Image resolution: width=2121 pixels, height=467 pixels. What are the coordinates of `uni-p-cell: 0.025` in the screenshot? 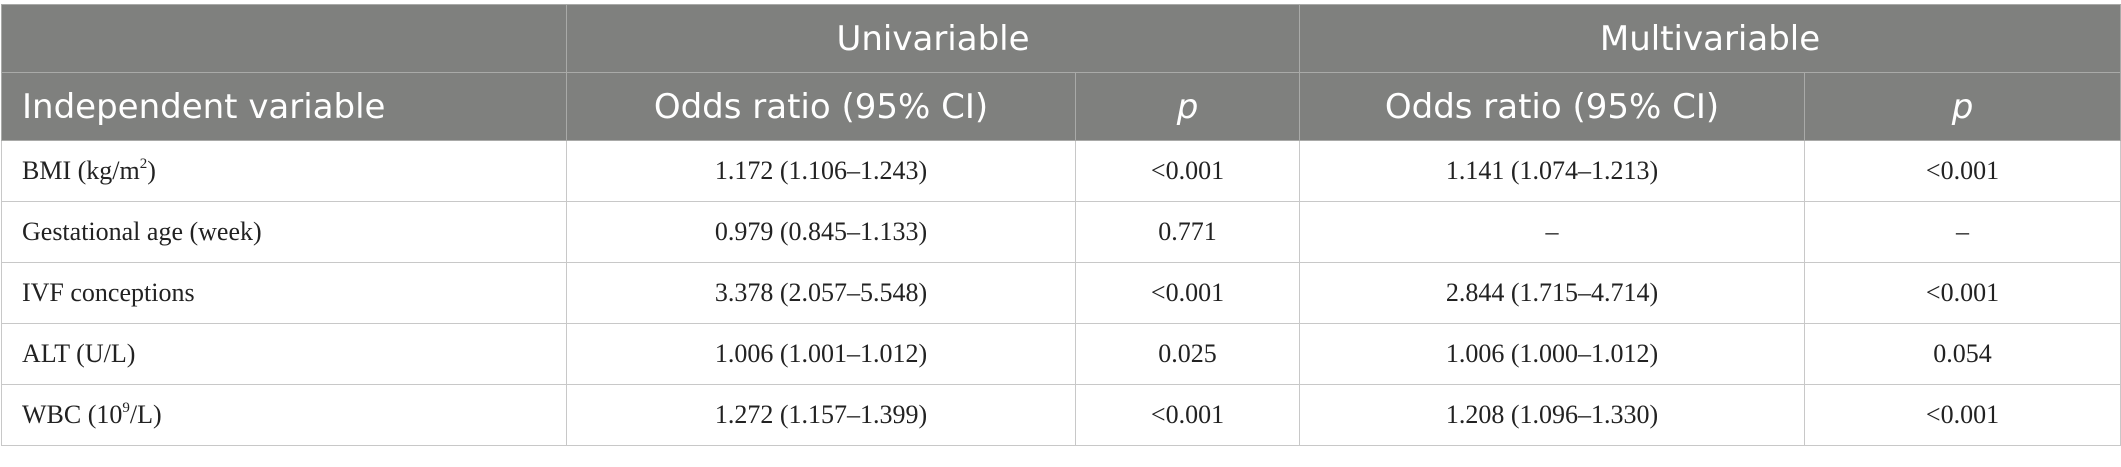 It's located at (1187, 354).